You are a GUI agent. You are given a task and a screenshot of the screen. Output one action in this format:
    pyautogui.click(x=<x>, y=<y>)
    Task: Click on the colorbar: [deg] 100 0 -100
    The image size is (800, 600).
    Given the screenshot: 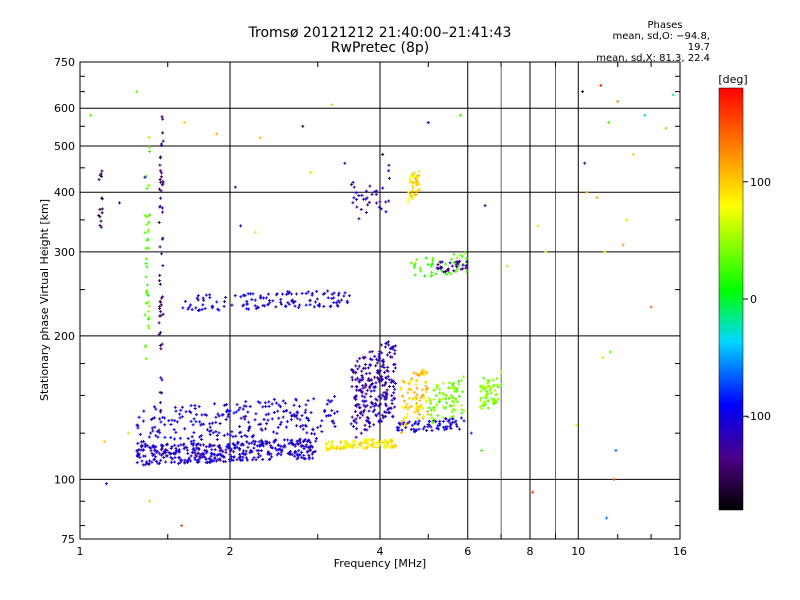 What is the action you would take?
    pyautogui.click(x=744, y=292)
    